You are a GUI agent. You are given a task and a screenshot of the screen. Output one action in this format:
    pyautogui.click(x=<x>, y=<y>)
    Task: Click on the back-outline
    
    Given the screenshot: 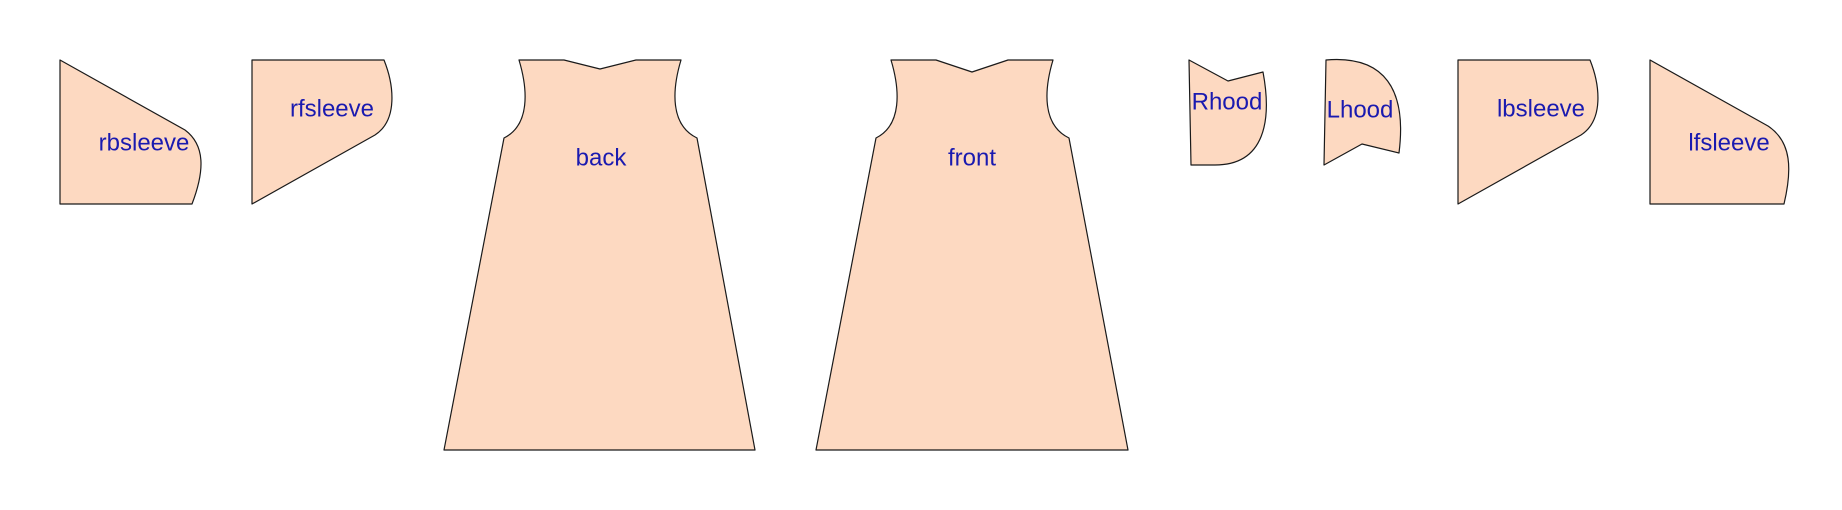 What is the action you would take?
    pyautogui.click(x=599, y=255)
    